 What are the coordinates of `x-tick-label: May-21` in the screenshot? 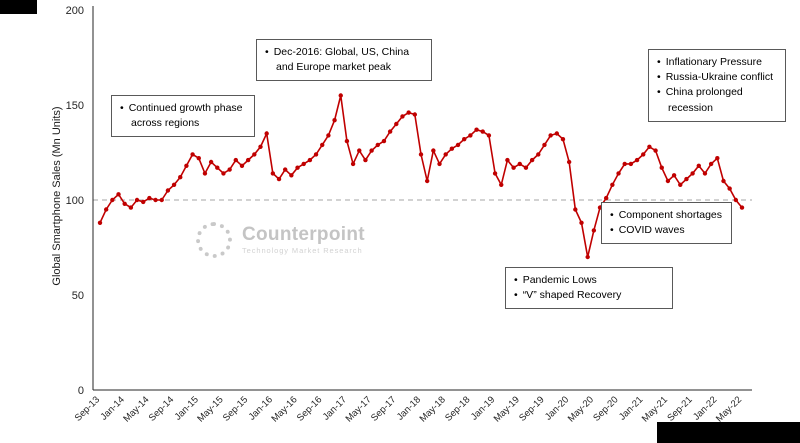 It's located at (655, 409).